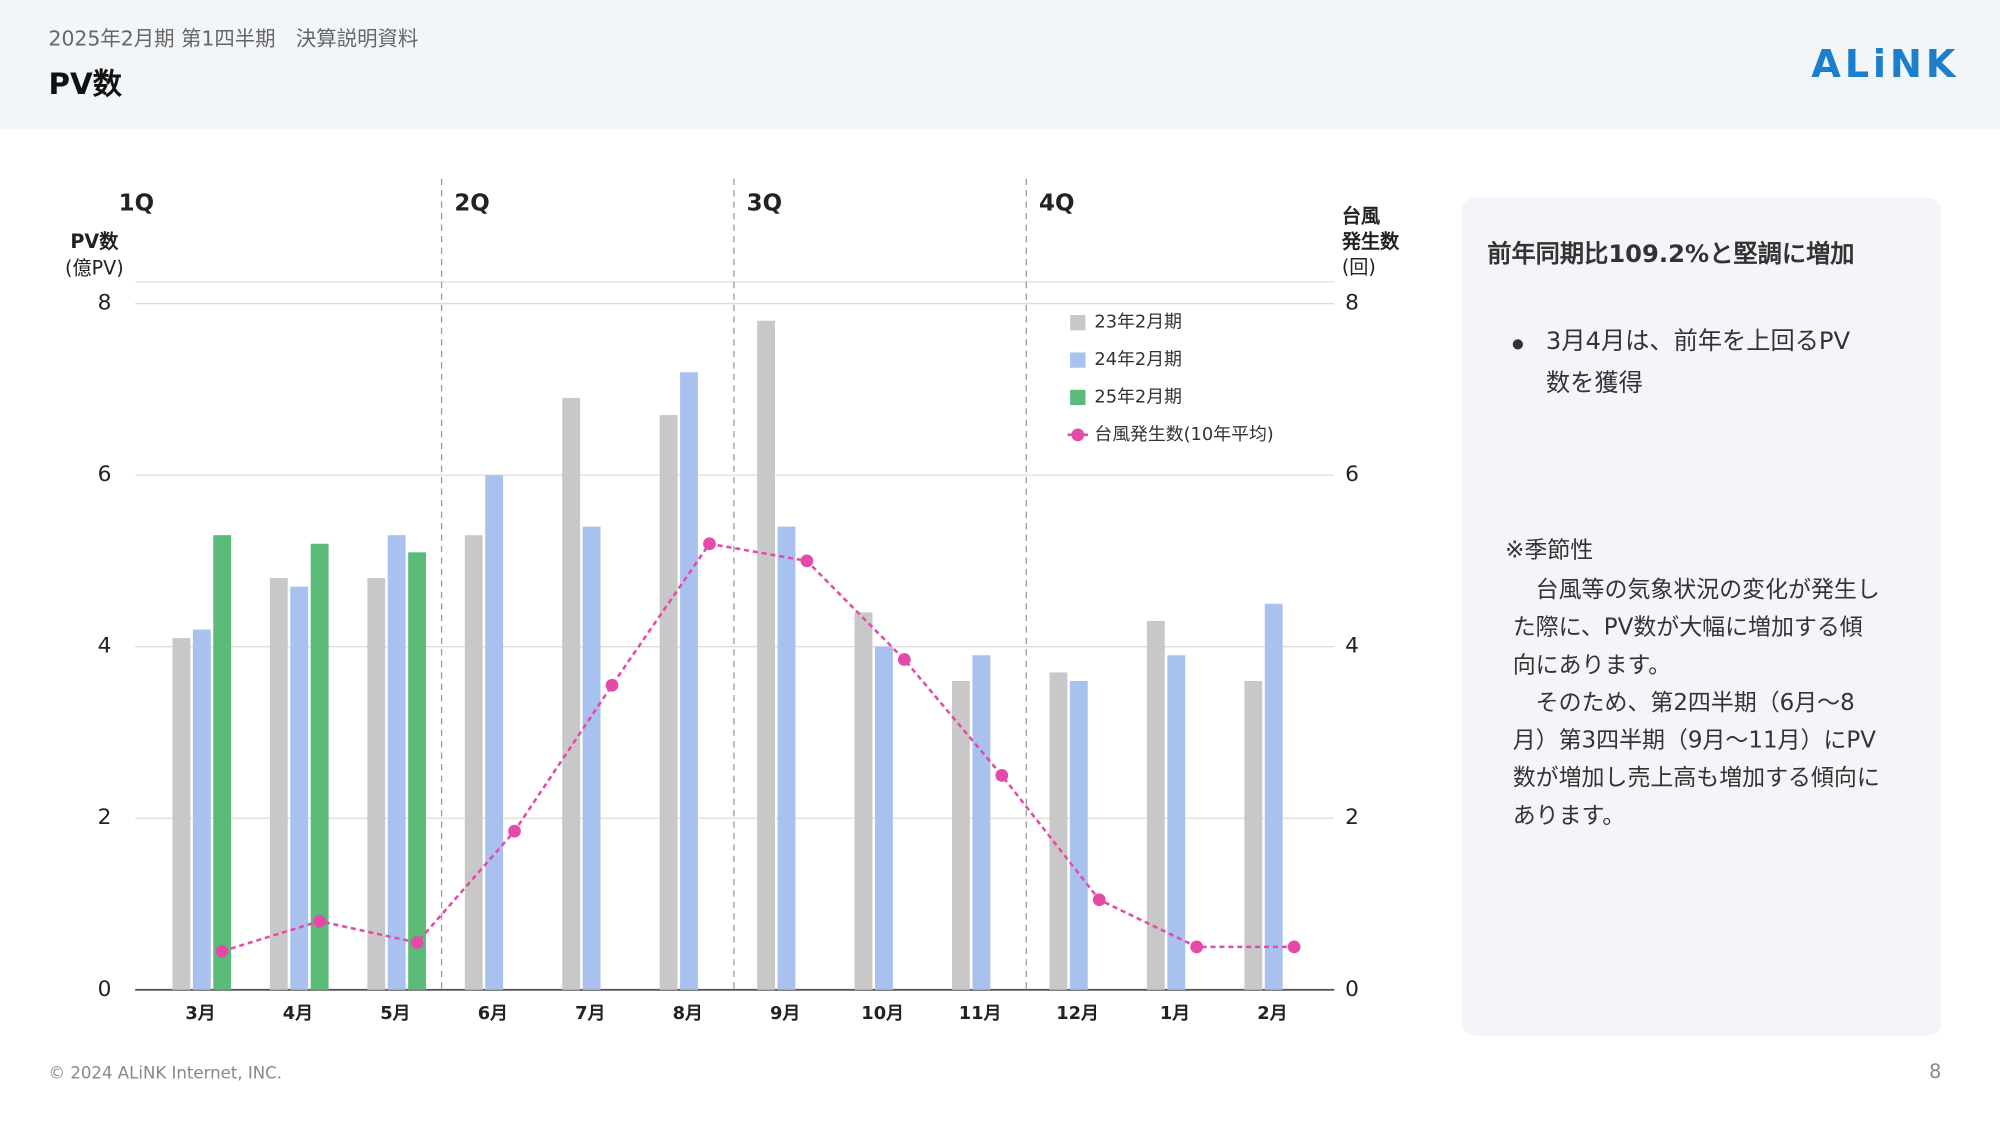 This screenshot has height=1125, width=2000. Describe the element at coordinates (1175, 1013) in the screenshot. I see `x-tick-label: 1月` at that location.